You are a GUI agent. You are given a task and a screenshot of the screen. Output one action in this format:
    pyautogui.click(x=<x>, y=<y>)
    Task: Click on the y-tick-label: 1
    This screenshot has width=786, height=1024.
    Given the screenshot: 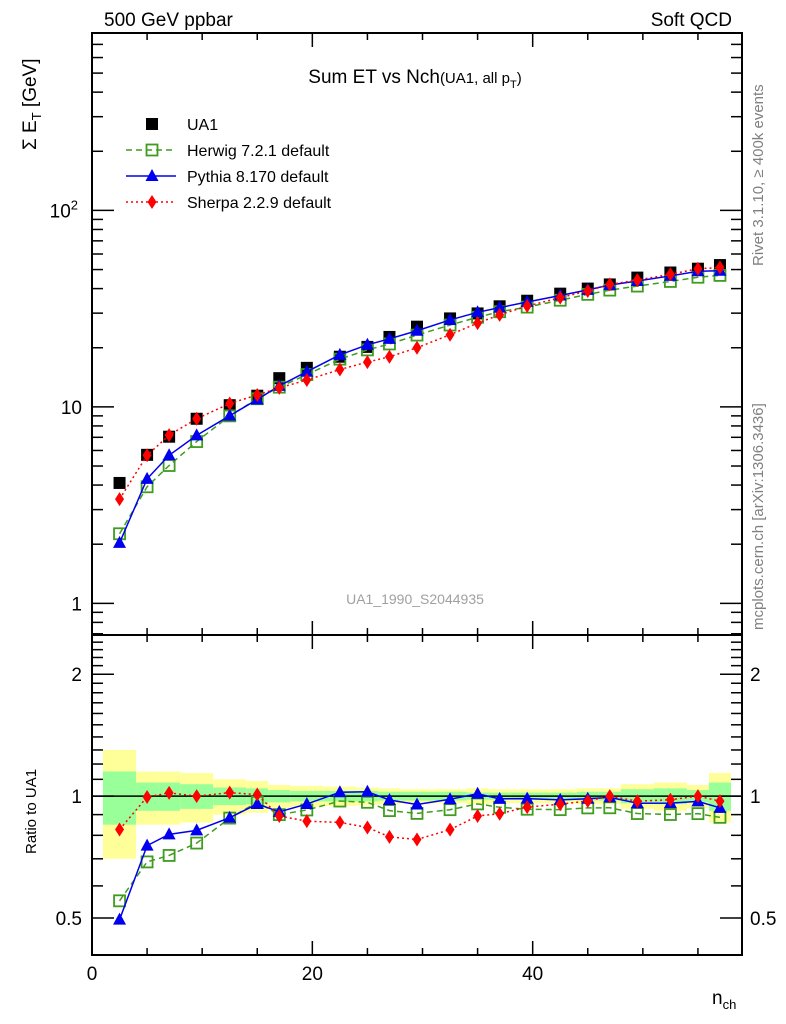 What is the action you would take?
    pyautogui.click(x=76, y=604)
    